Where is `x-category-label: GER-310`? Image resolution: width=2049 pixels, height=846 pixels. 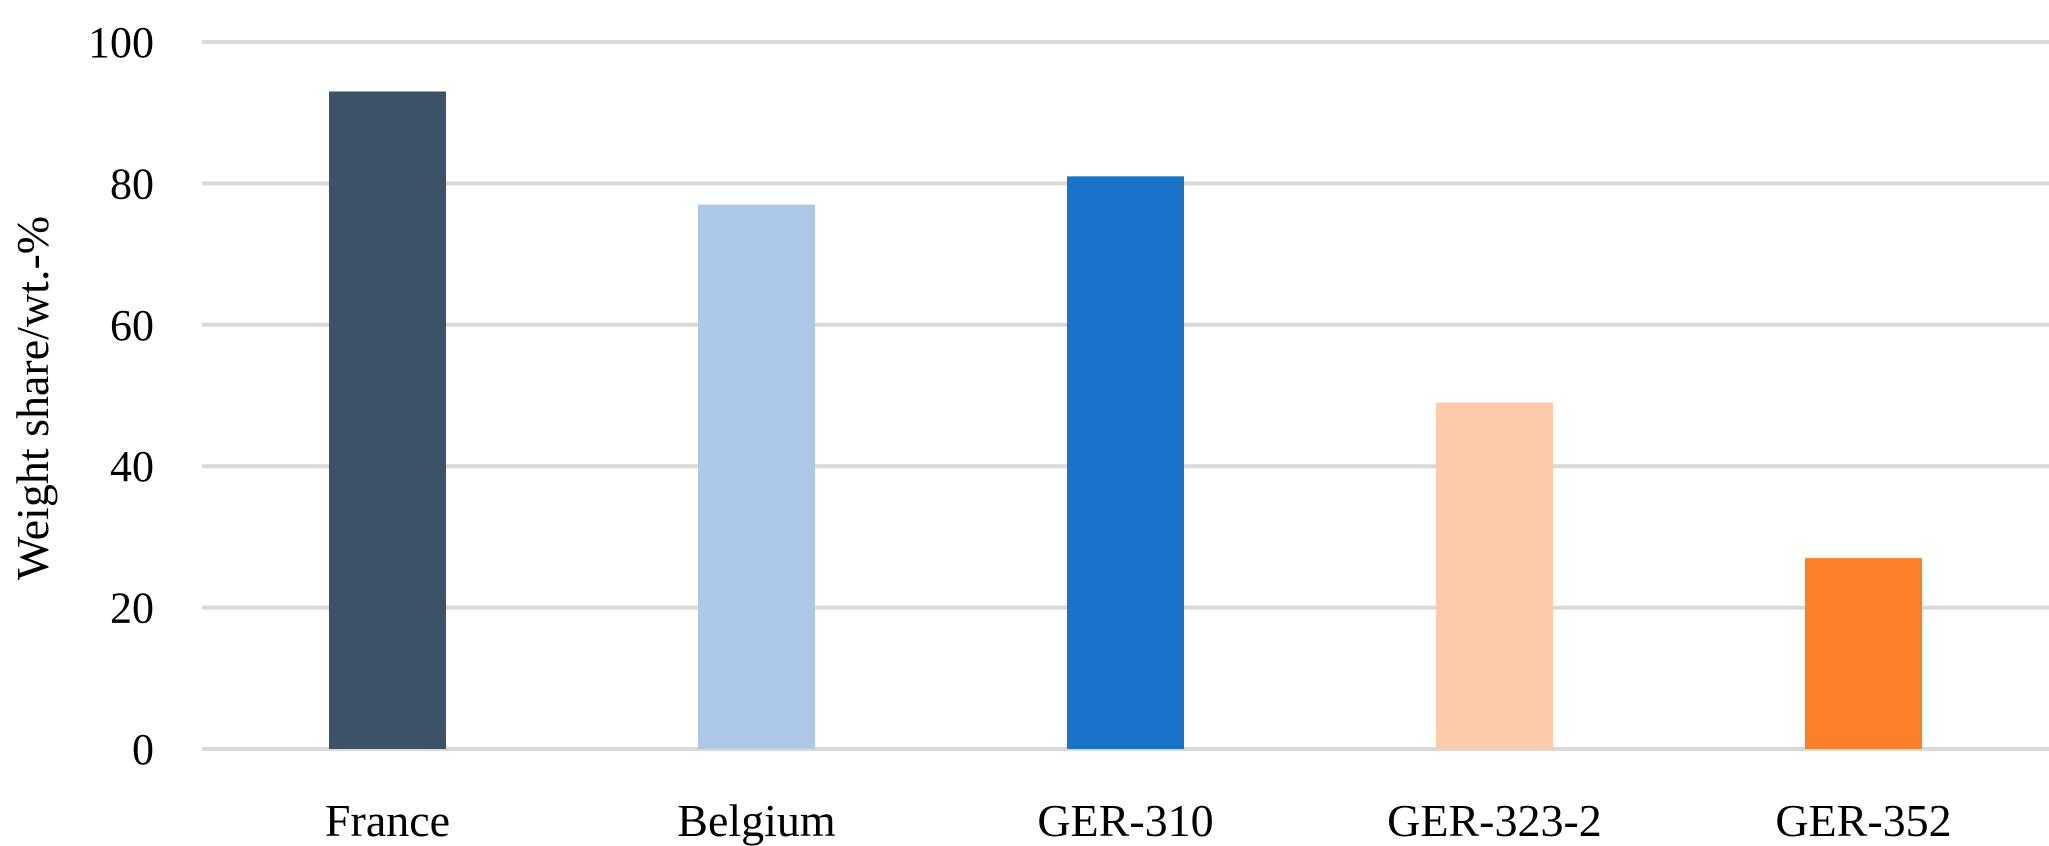
x-category-label: GER-310 is located at coordinates (1125, 820).